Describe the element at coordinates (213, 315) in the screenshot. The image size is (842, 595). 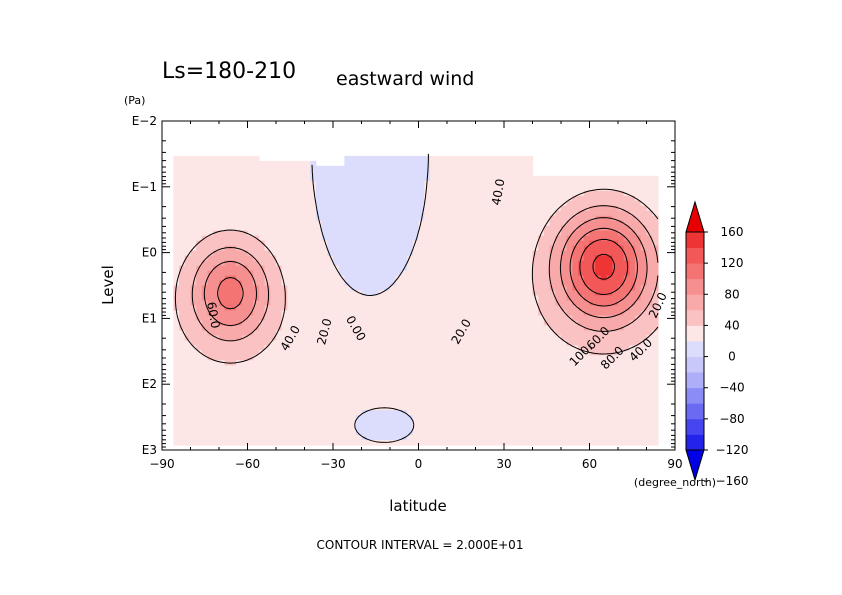
I see `contour-label: 60.0` at that location.